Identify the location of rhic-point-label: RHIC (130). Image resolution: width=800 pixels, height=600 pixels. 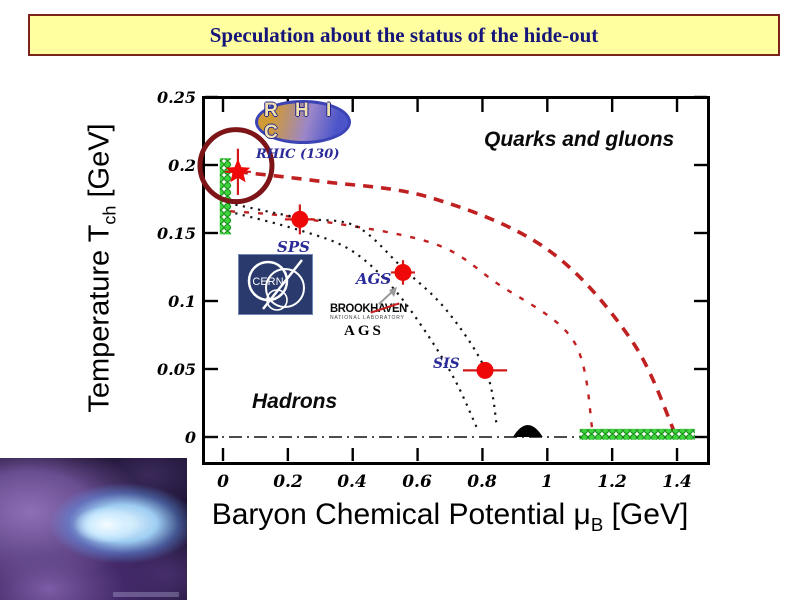
(298, 154).